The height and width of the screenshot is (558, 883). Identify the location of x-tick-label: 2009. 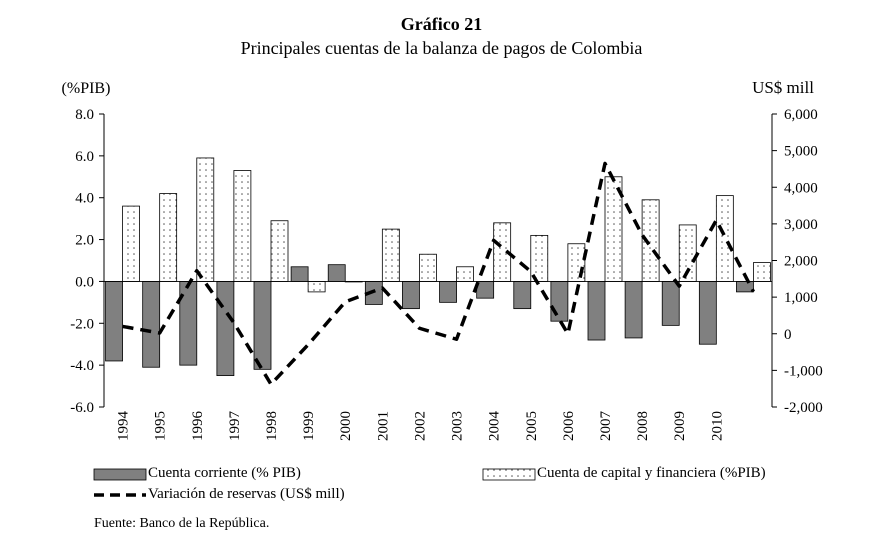
(680, 426).